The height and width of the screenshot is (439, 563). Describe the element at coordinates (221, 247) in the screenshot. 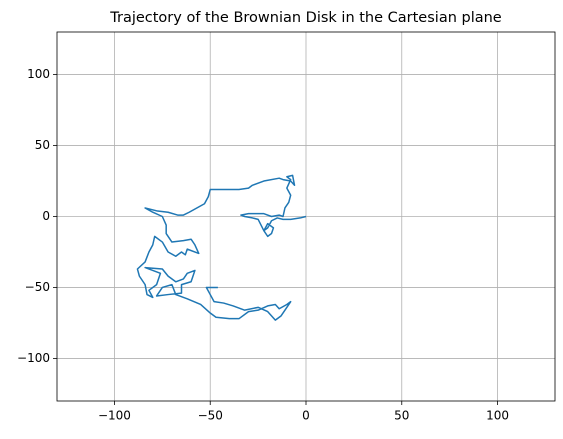

I see `trajectory-line` at that location.